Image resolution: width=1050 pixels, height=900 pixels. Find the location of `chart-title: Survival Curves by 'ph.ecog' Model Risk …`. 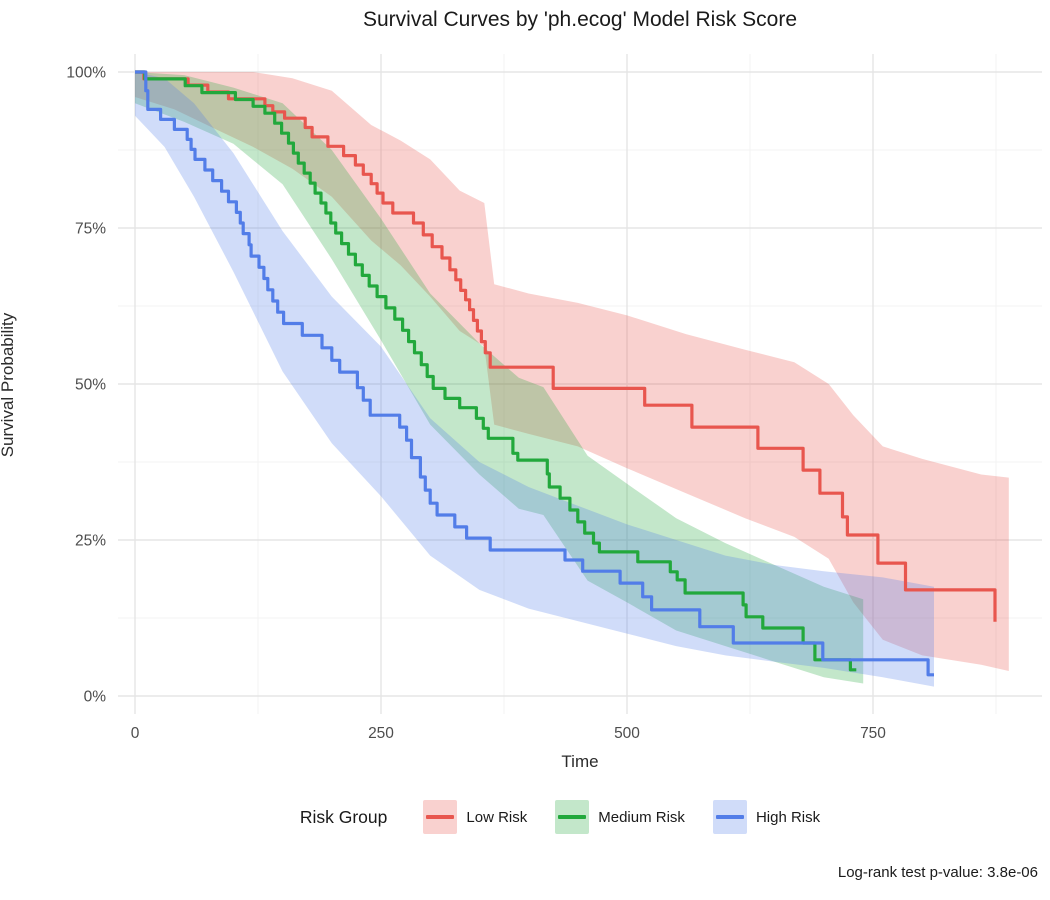

chart-title: Survival Curves by 'ph.ecog' Model Risk … is located at coordinates (580, 19).